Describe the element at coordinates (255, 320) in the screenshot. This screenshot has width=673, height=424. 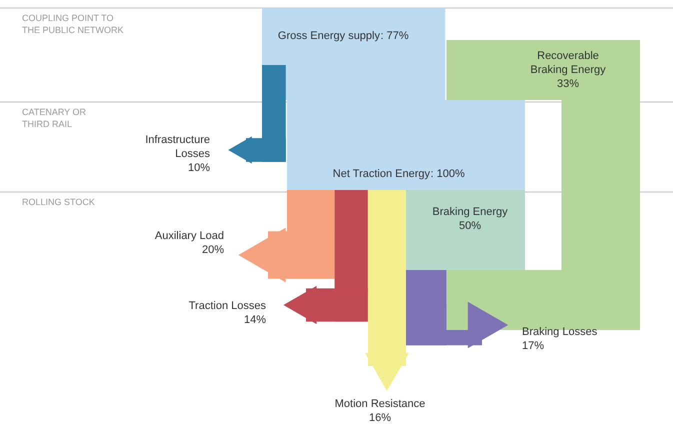
I see `data-label: 14%` at that location.